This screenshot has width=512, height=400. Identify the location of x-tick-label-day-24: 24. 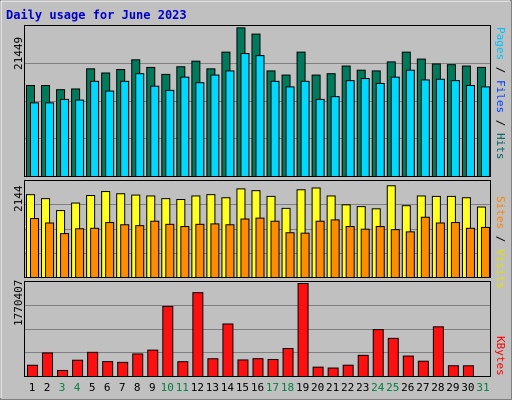
(378, 387).